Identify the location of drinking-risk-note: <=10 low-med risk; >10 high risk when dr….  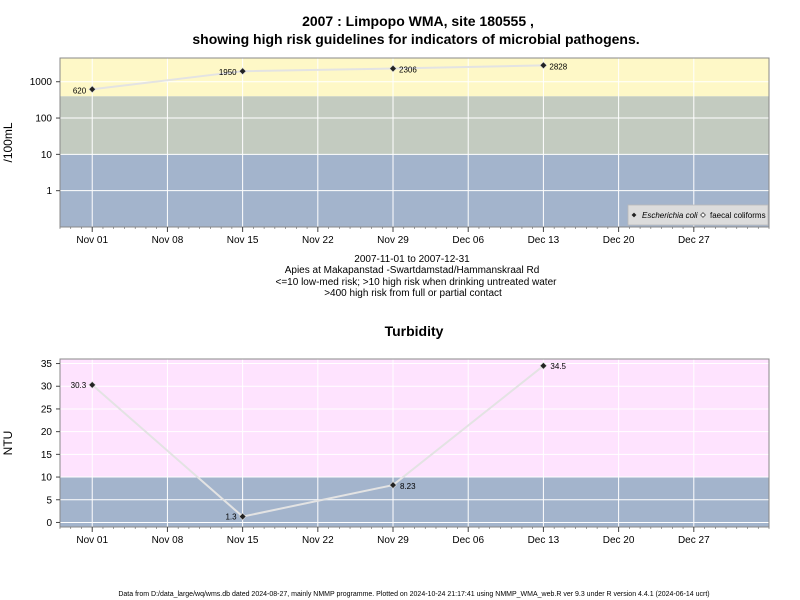
(417, 282).